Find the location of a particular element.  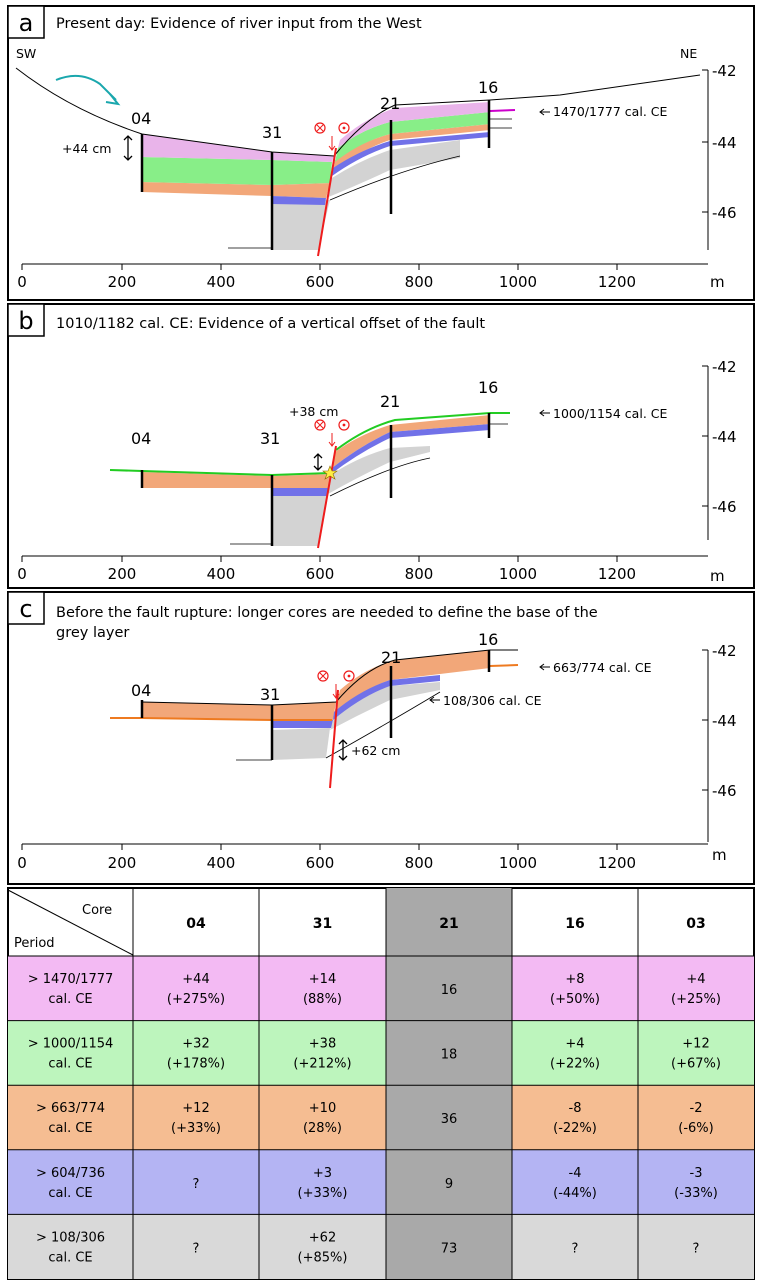

x-tick-label-b: 400 is located at coordinates (221, 574).